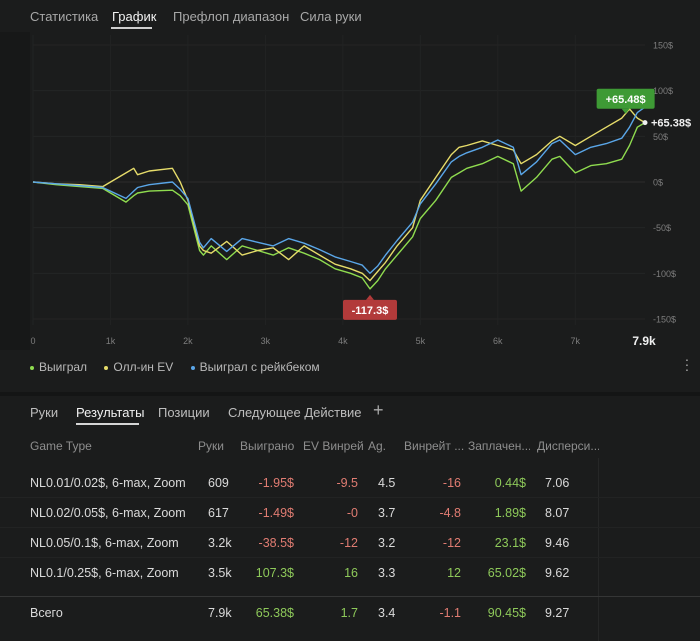 Image resolution: width=700 pixels, height=641 pixels. I want to click on tab-hands: Руки, so click(44, 412).